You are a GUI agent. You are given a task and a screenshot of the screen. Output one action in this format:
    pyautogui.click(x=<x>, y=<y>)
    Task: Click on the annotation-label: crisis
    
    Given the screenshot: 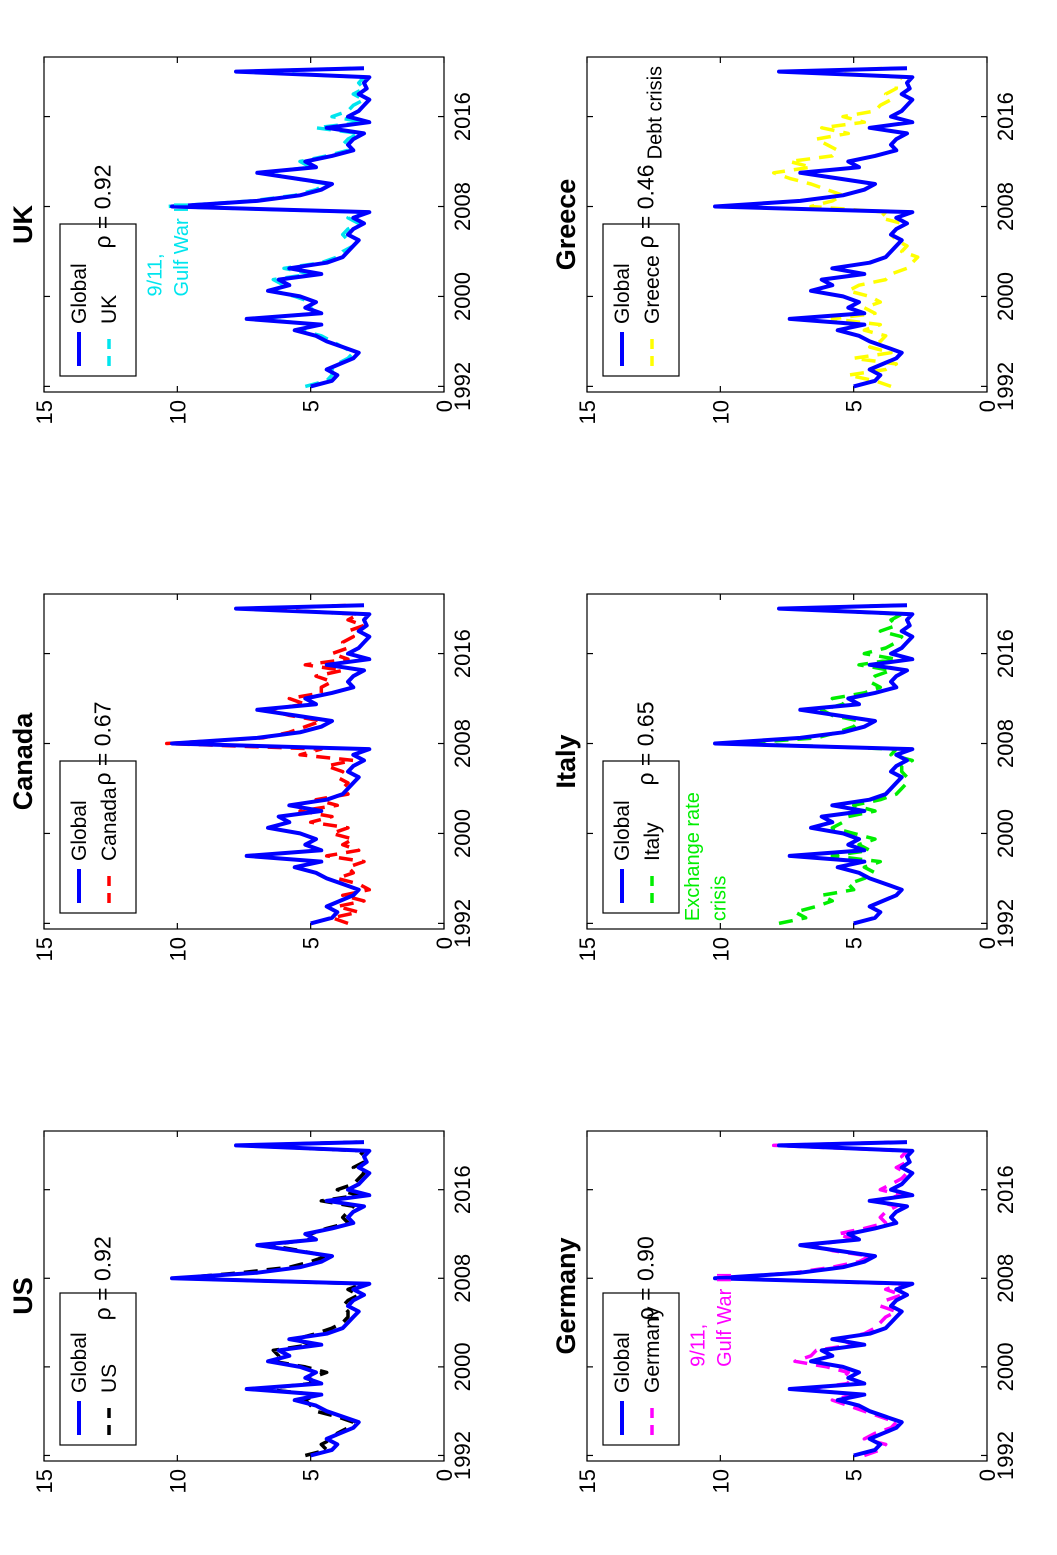 What is the action you would take?
    pyautogui.click(x=720, y=899)
    